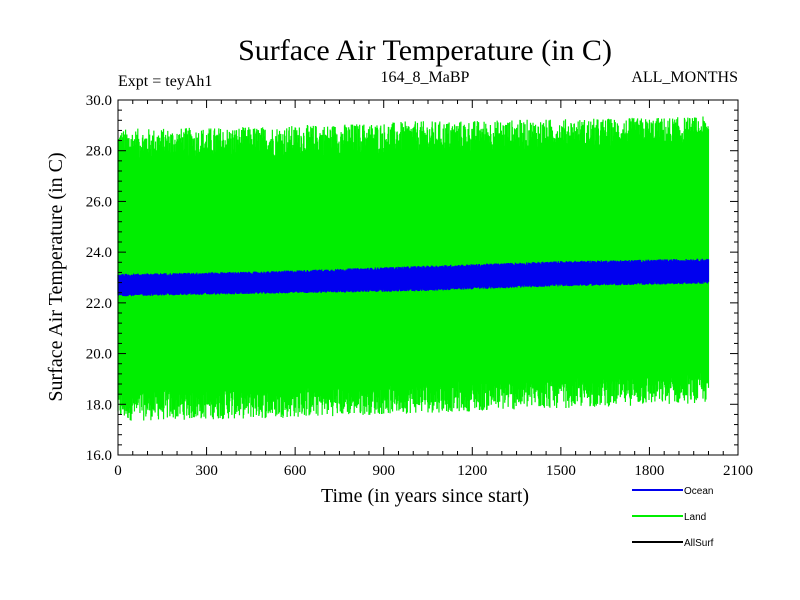 The image size is (800, 600). What do you see at coordinates (699, 543) in the screenshot?
I see `legend-label: AllSurf` at bounding box center [699, 543].